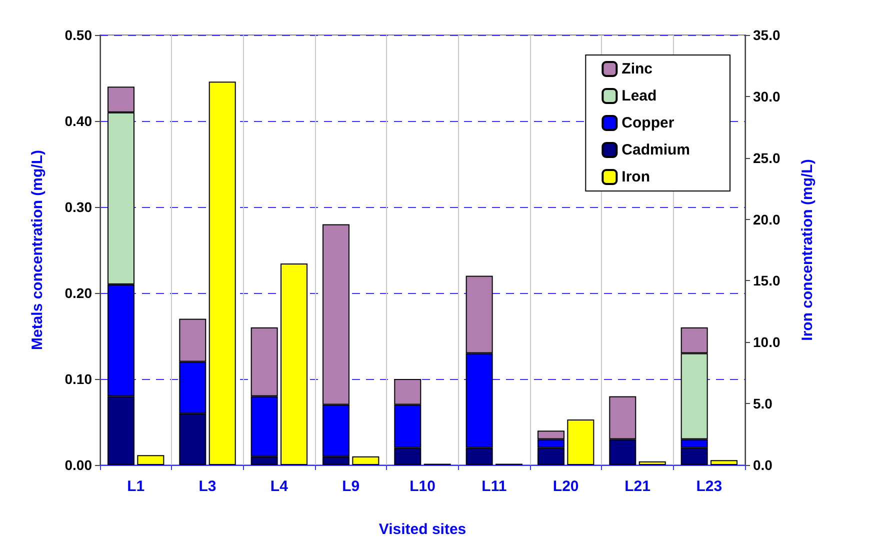 This screenshot has height=547, width=870. I want to click on legend-label: Lead, so click(639, 96).